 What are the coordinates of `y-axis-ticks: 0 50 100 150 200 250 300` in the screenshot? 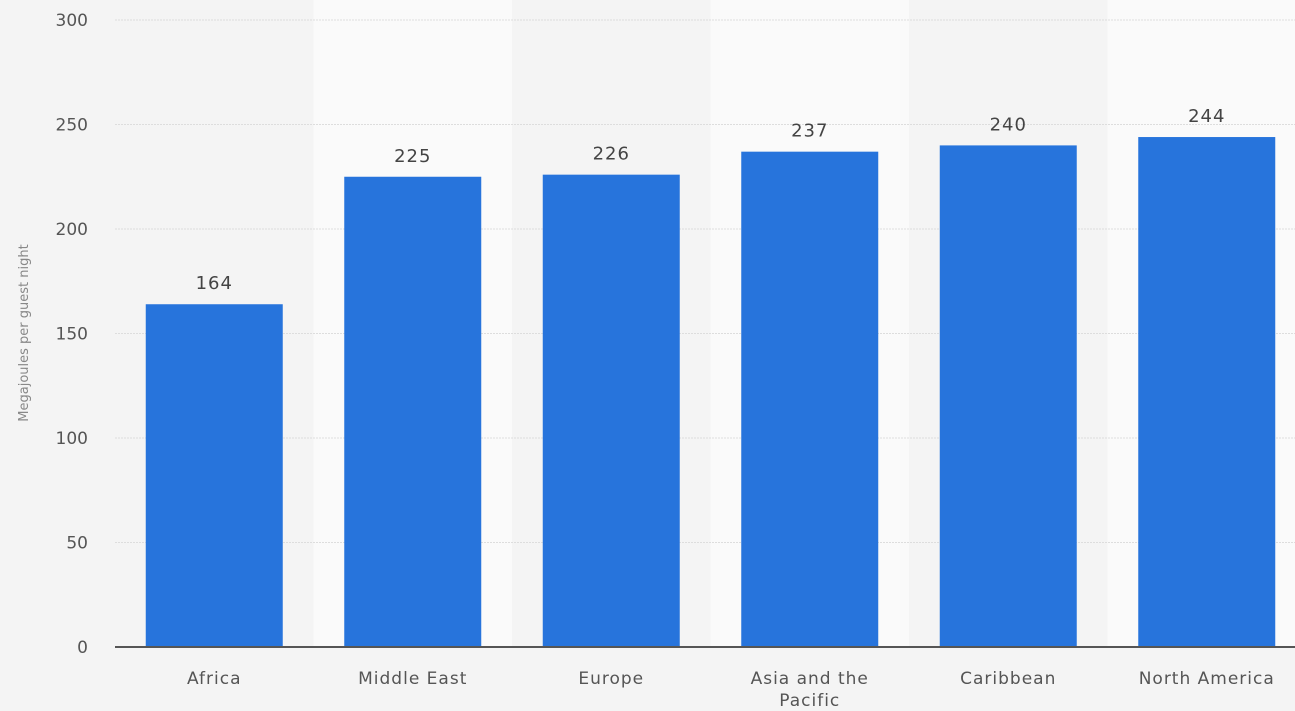 It's located at (72, 334).